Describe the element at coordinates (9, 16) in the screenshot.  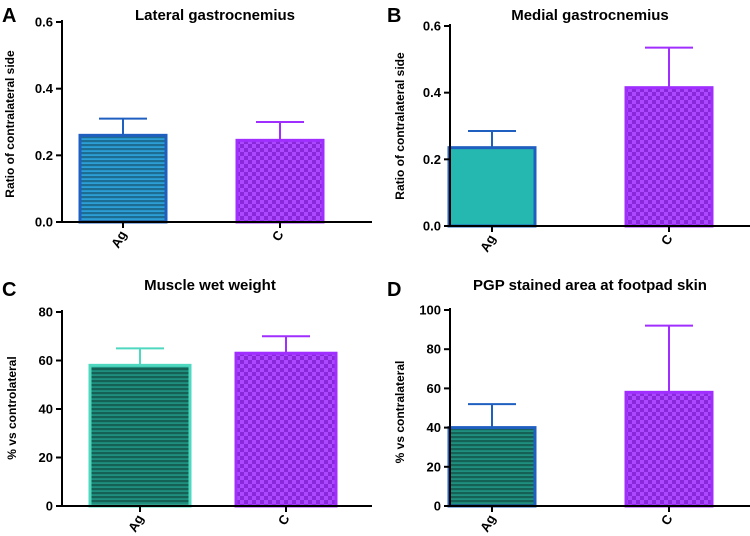
I see `panel-label: A` at that location.